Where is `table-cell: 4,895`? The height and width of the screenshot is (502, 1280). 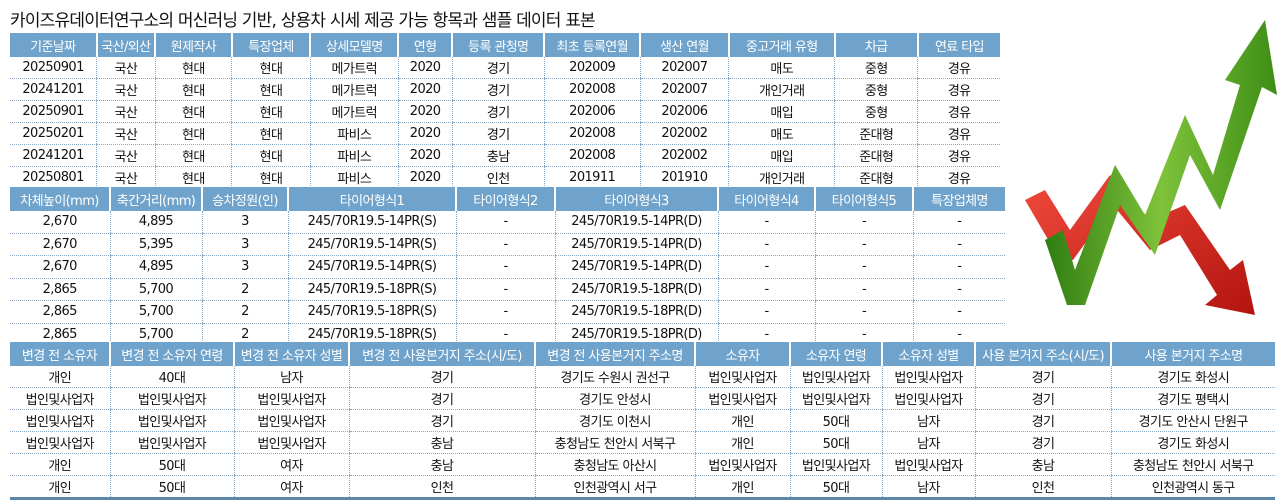 table-cell: 4,895 is located at coordinates (155, 267).